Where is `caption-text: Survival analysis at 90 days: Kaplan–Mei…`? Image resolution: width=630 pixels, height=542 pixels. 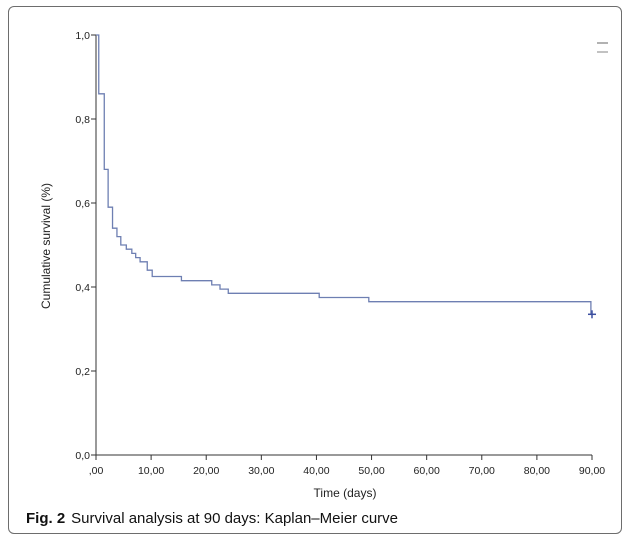 caption-text: Survival analysis at 90 days: Kaplan–Mei… is located at coordinates (235, 518).